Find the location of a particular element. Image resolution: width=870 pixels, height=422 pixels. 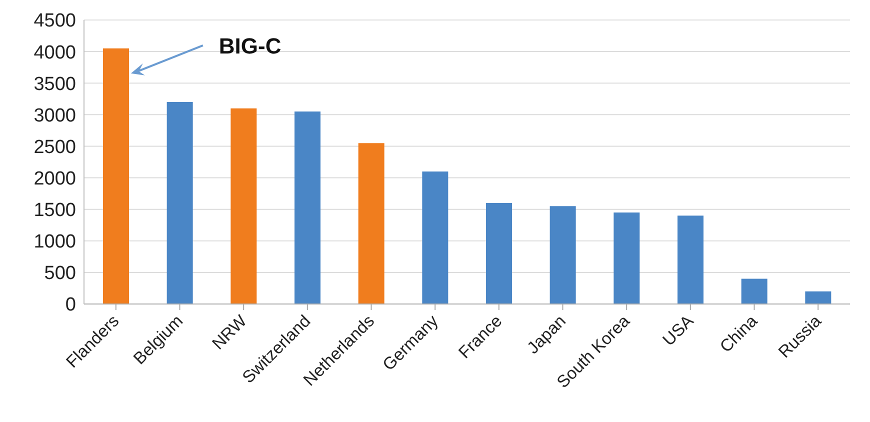

y-tick-label: 3500 is located at coordinates (55, 84).